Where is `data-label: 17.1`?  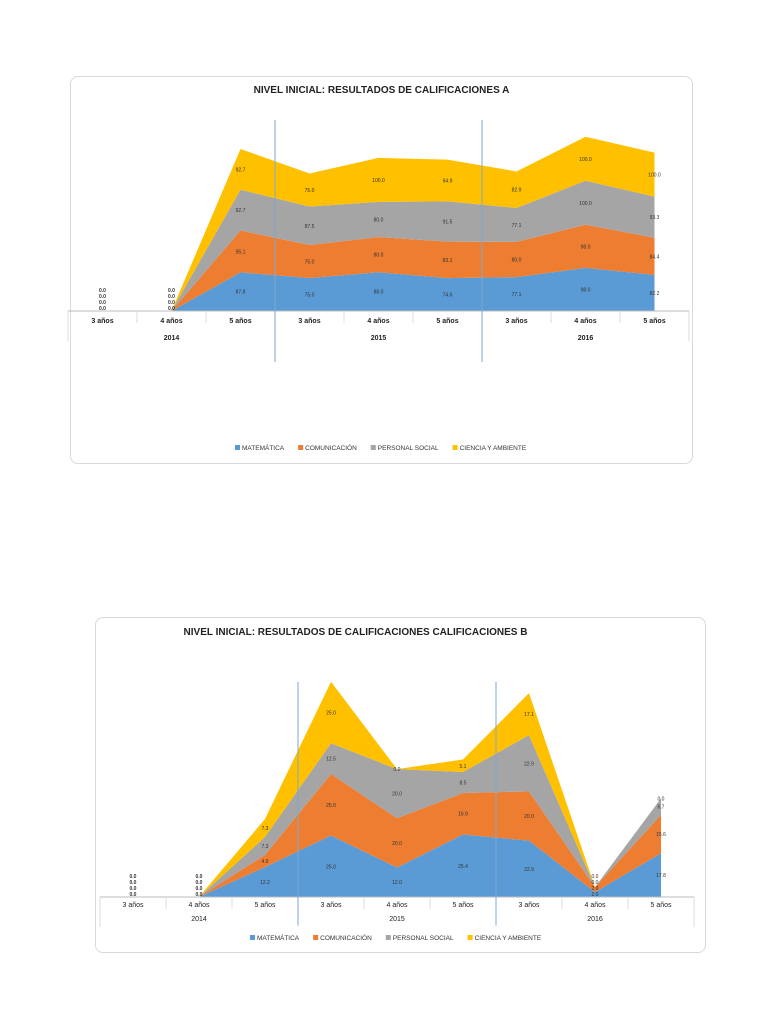
data-label: 17.1 is located at coordinates (529, 715).